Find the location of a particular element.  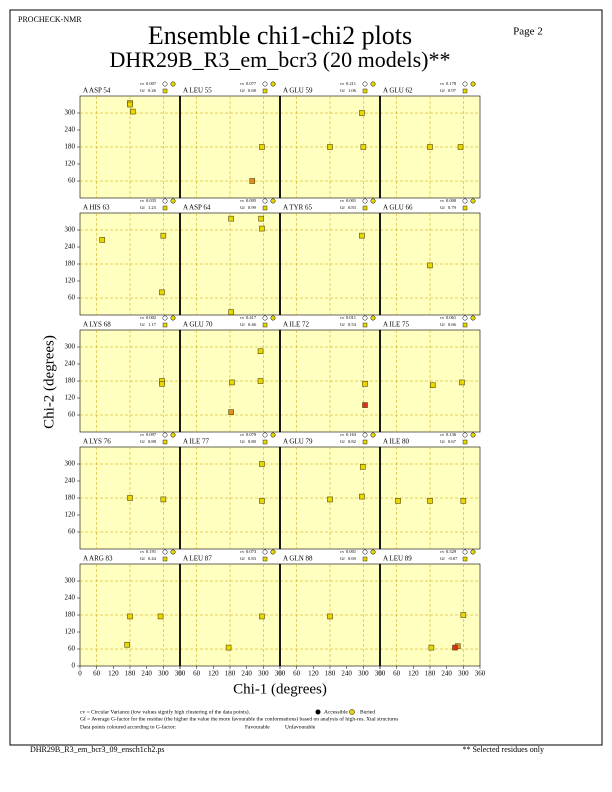

panel-title: A HIS 63 is located at coordinates (96, 208).